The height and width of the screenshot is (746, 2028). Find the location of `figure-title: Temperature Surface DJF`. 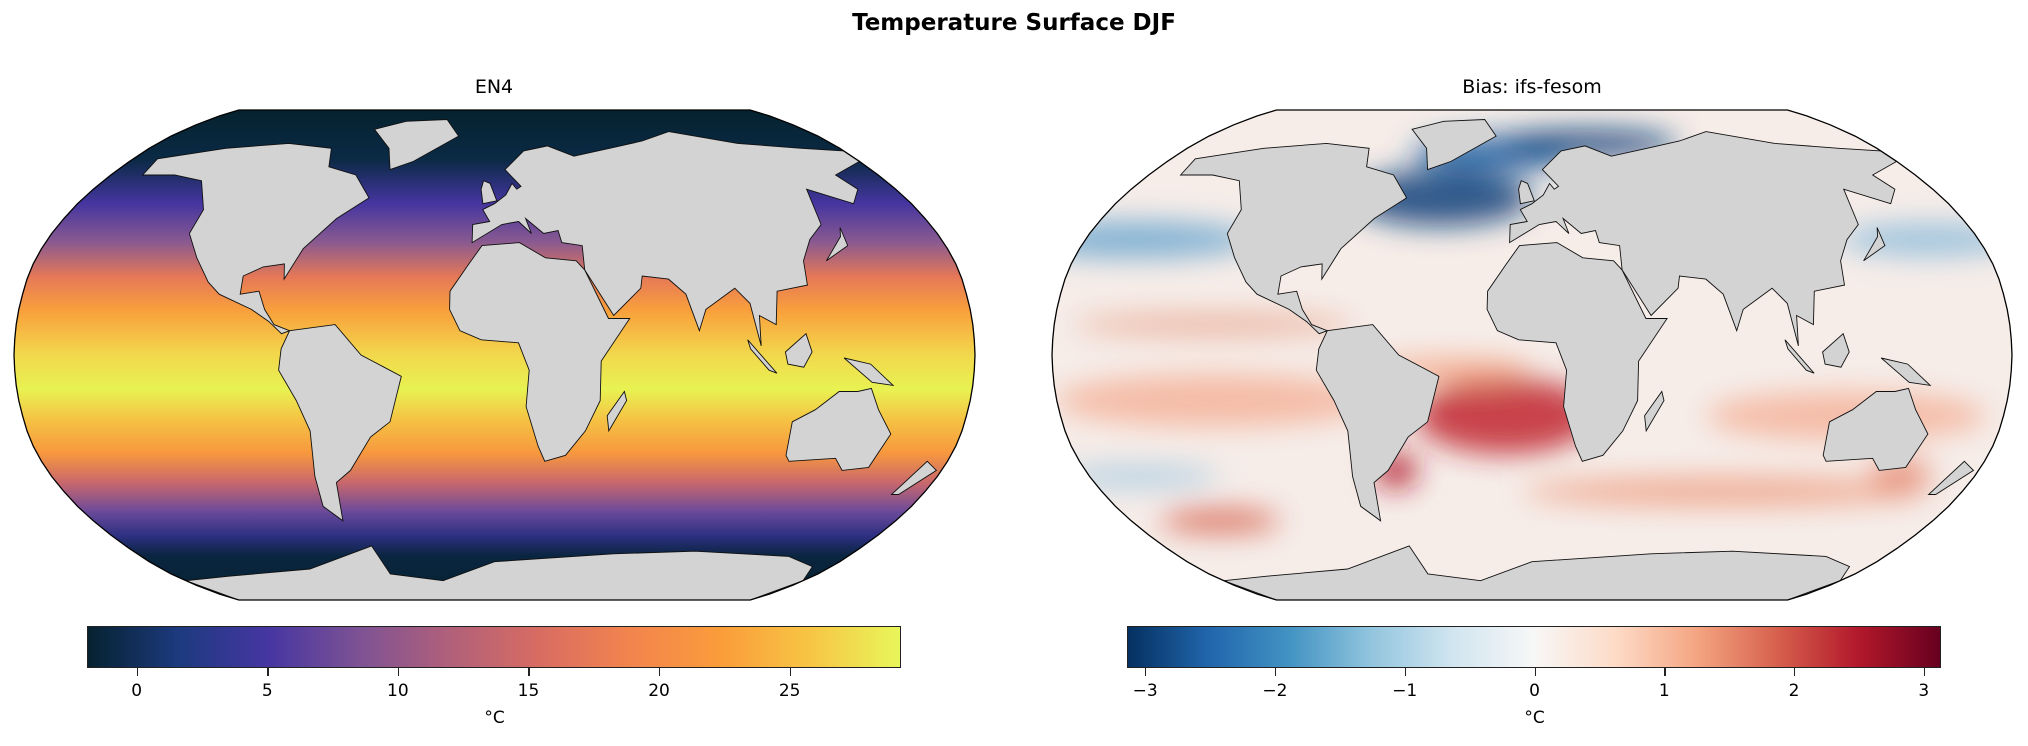

figure-title: Temperature Surface DJF is located at coordinates (1014, 23).